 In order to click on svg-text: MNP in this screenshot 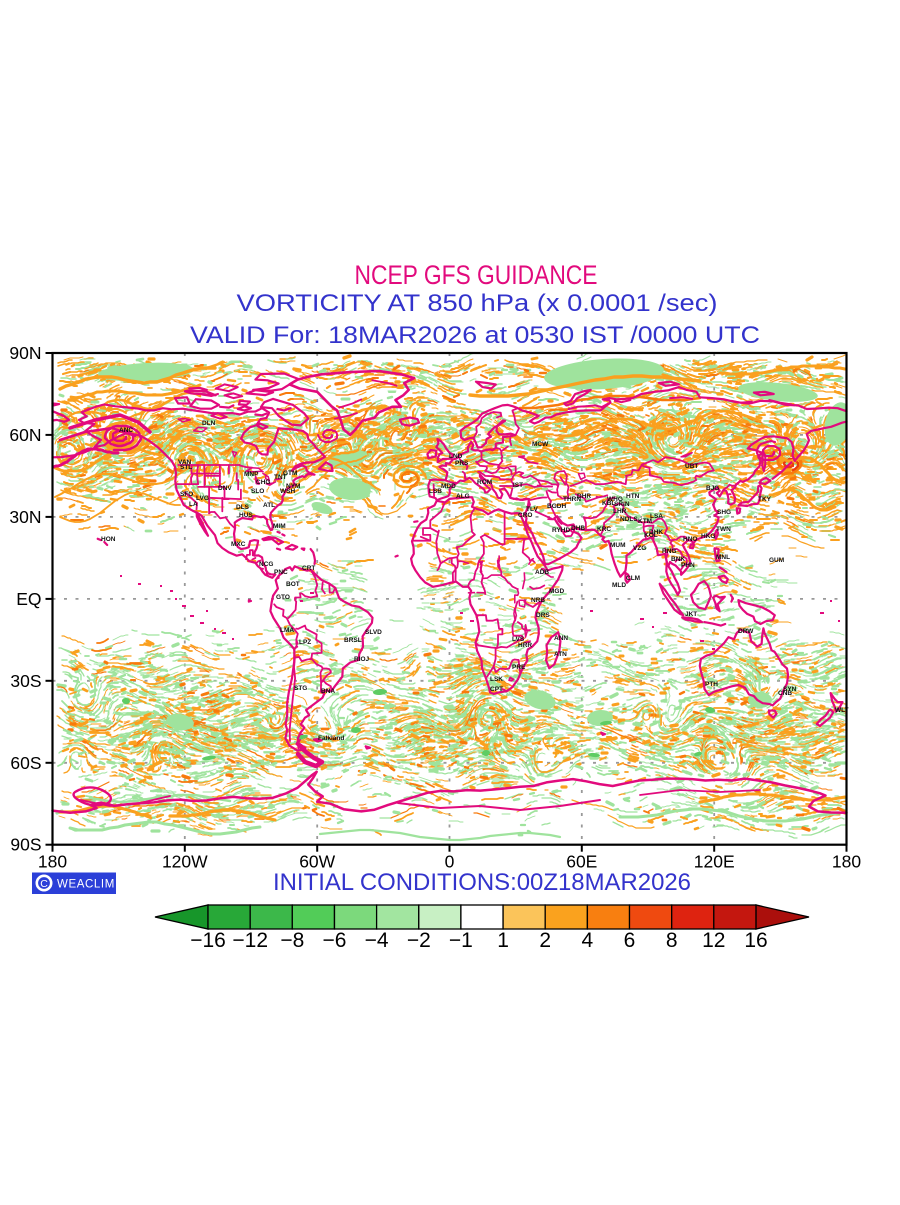, I will do `click(251, 474)`.